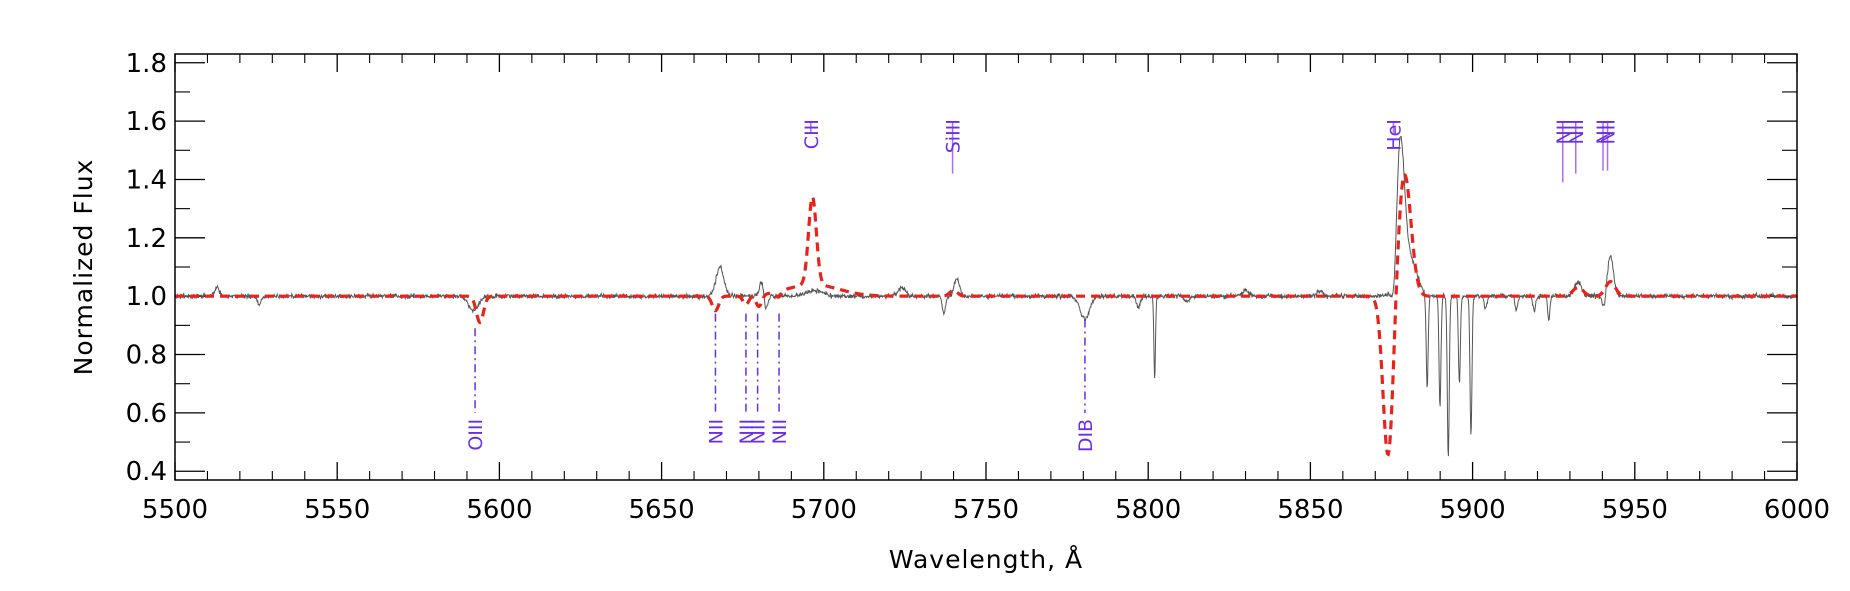 This screenshot has width=1850, height=591. Describe the element at coordinates (1148, 510) in the screenshot. I see `x-tick-label: 5800` at that location.